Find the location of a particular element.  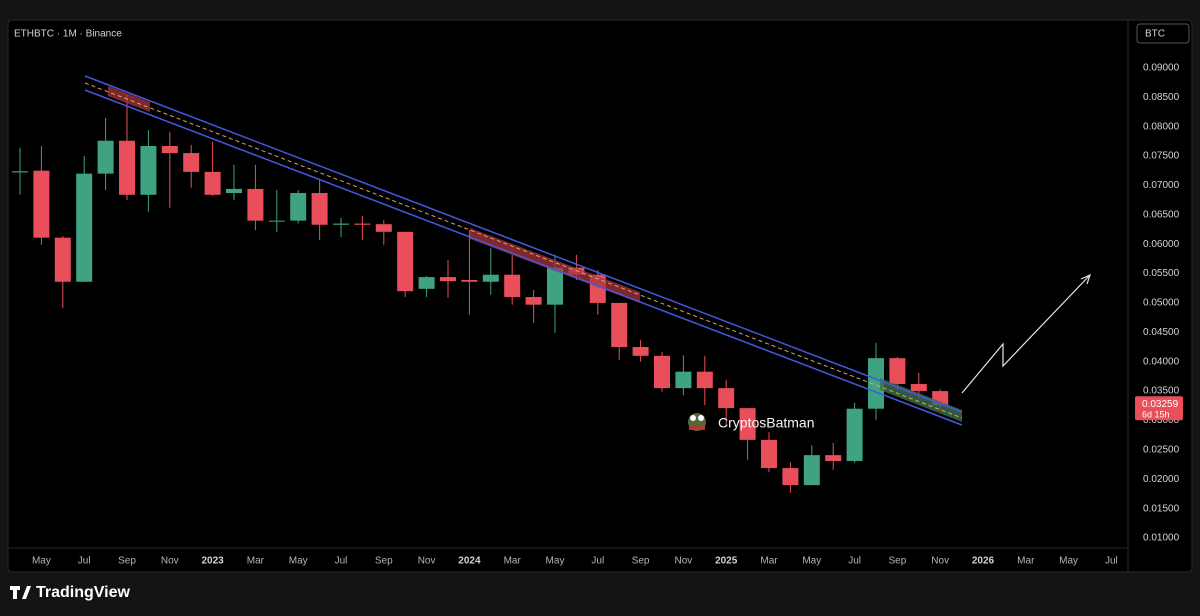

currency-label: BTC is located at coordinates (1155, 34).